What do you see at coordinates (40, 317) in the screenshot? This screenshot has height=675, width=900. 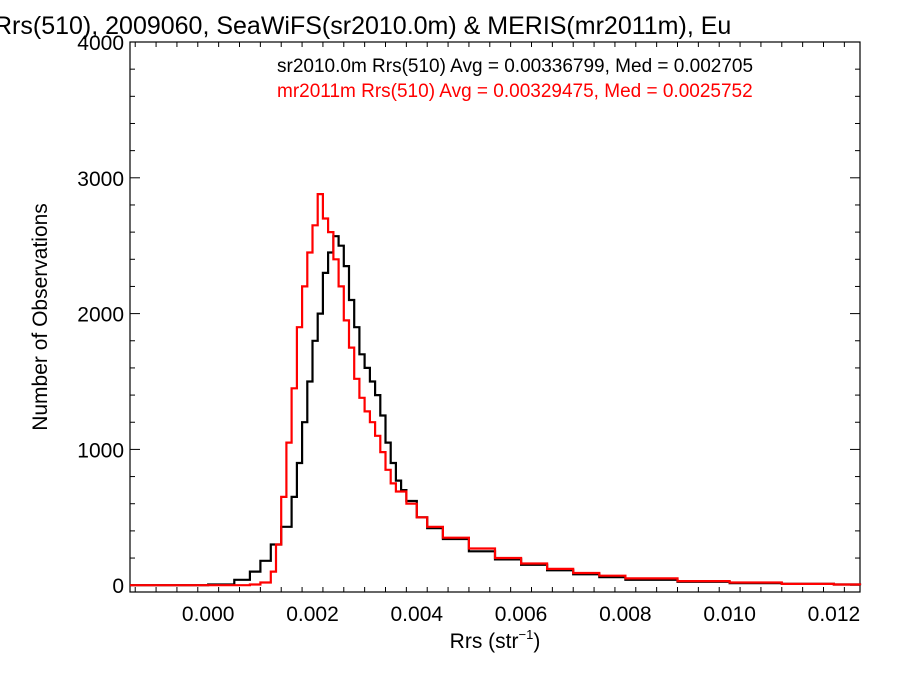 I see `y-axis-label: Number of Observations` at bounding box center [40, 317].